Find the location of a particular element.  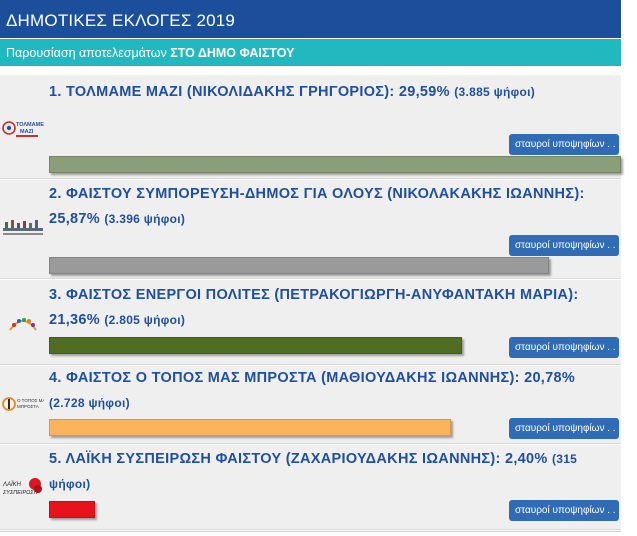

party-logo: ΤΟΛΜΑΜΕ ΜΑΖΙ is located at coordinates (23, 128).